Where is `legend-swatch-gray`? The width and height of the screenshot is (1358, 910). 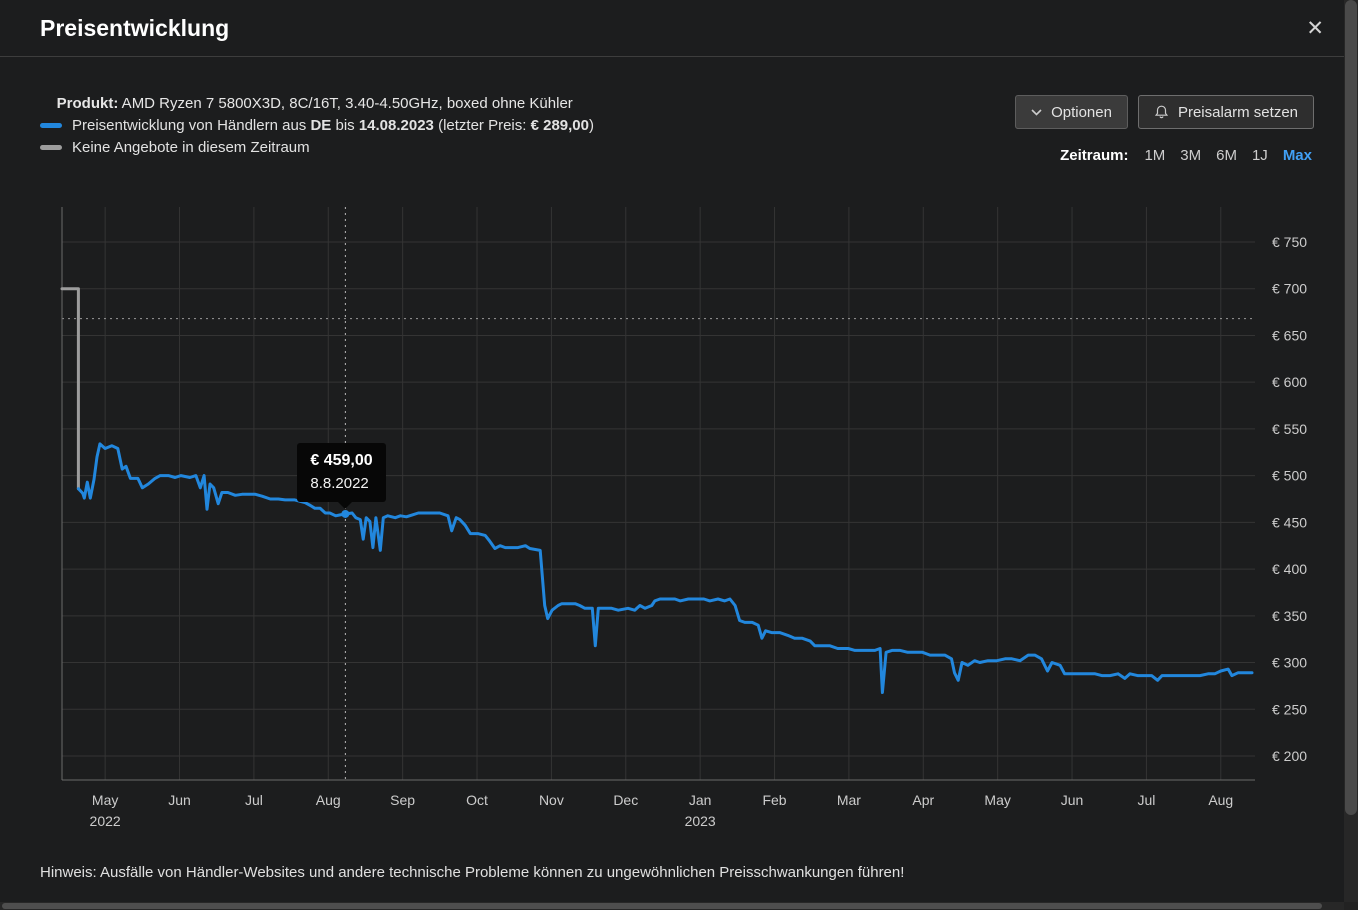
legend-swatch-gray is located at coordinates (51, 147).